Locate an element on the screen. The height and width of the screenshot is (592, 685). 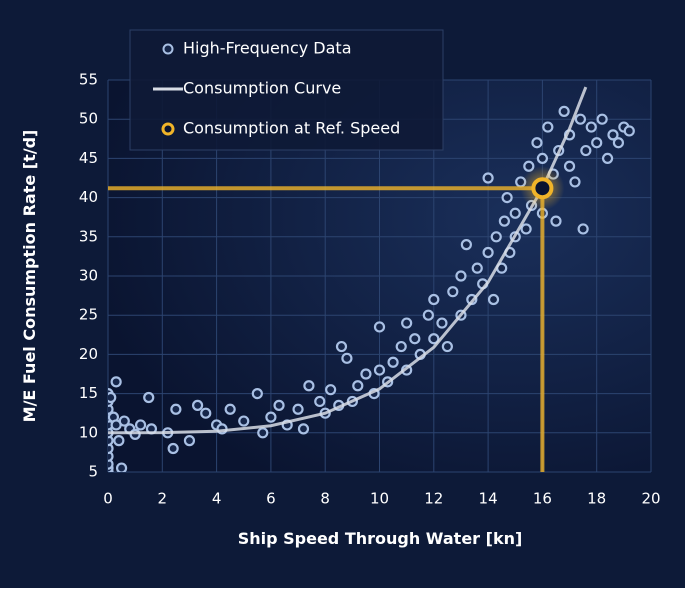
x-tick-label: 16 is located at coordinates (542, 499).